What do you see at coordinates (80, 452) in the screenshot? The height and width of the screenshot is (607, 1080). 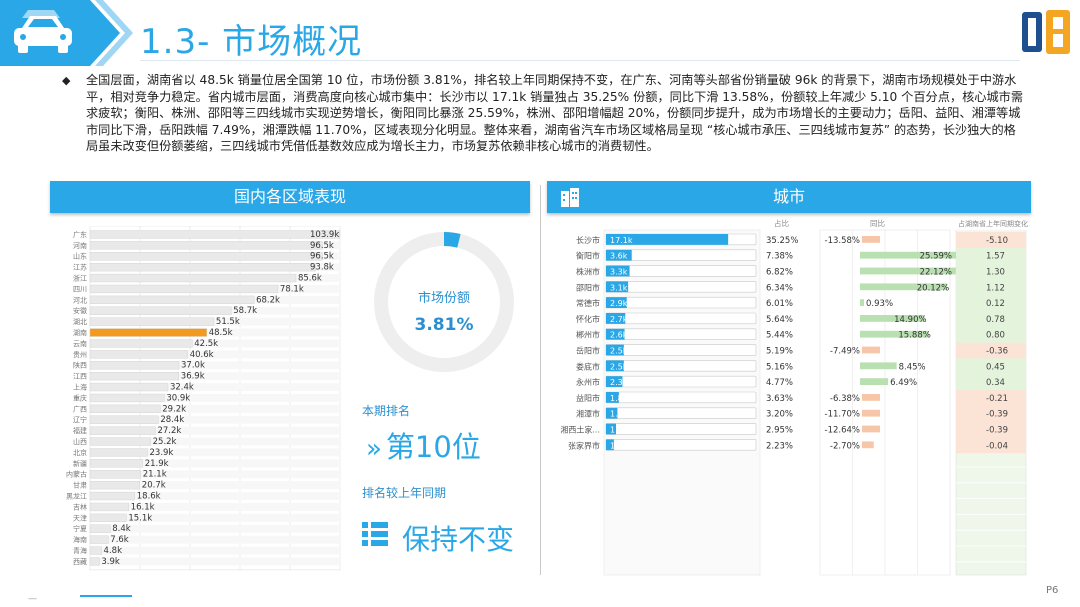 I see `region-label: 北京` at bounding box center [80, 452].